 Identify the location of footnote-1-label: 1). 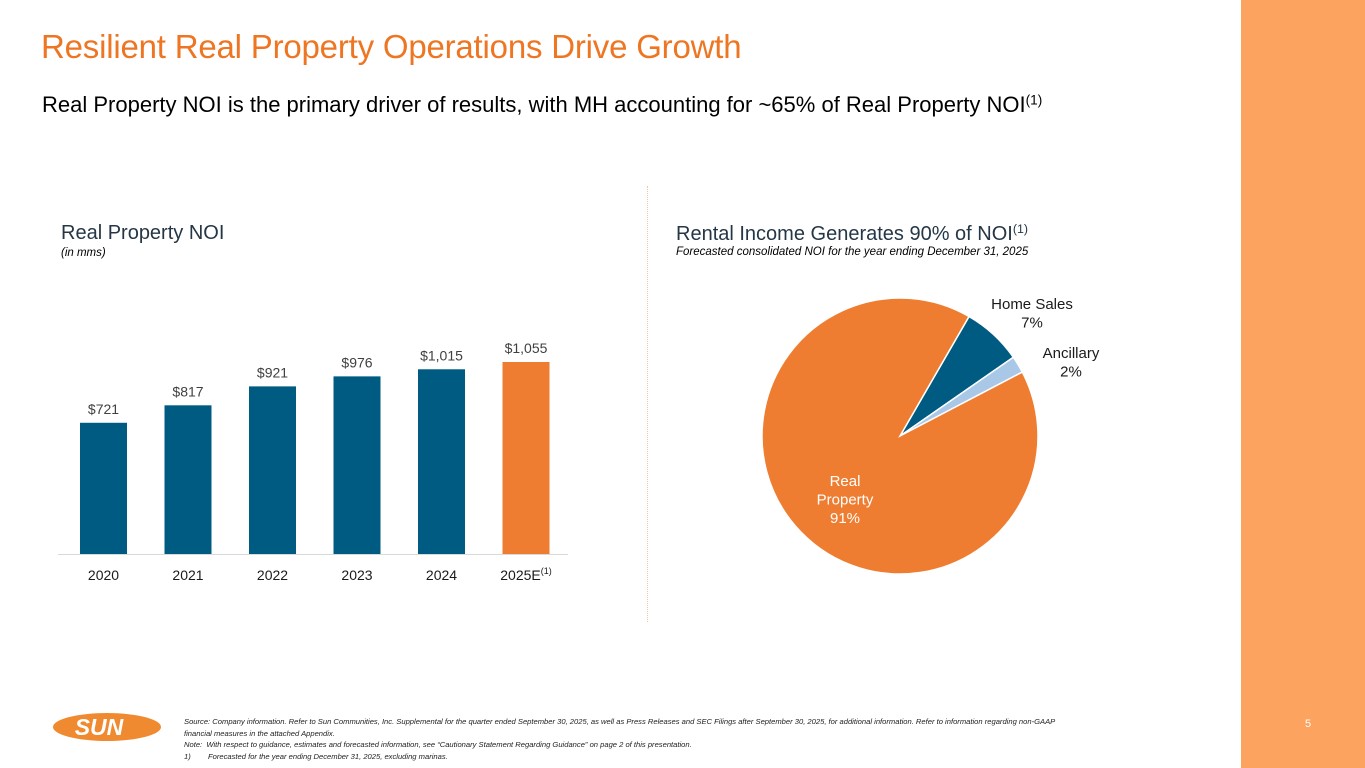
(187, 756).